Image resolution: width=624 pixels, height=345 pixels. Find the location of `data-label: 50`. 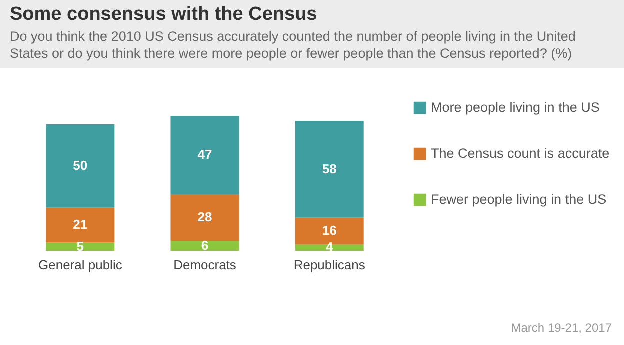

data-label: 50 is located at coordinates (80, 165).